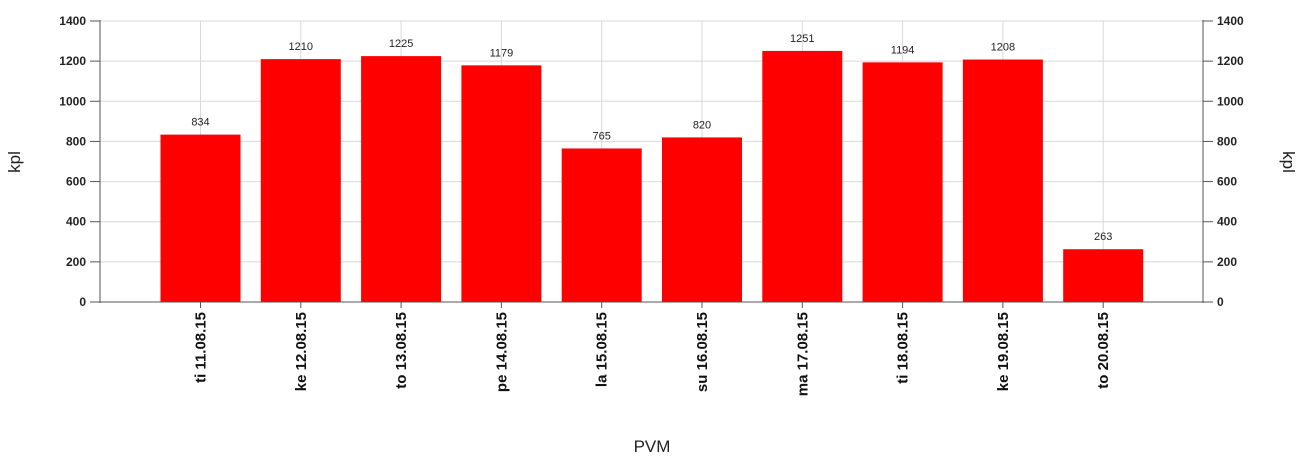 This screenshot has height=456, width=1308. What do you see at coordinates (502, 53) in the screenshot?
I see `data-label: 1179` at bounding box center [502, 53].